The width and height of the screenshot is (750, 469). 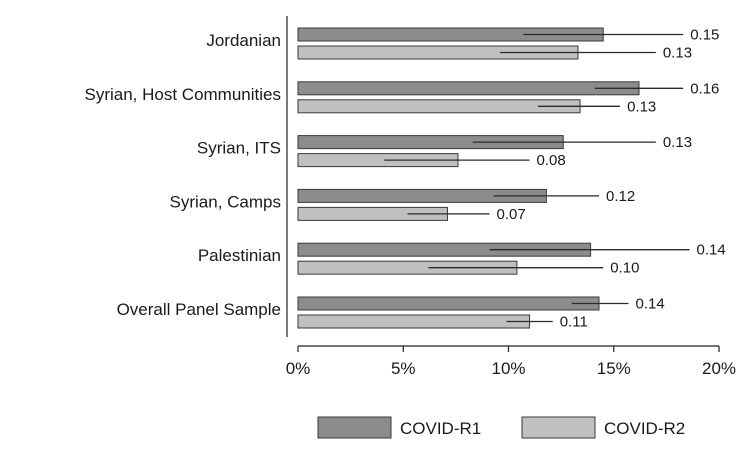 What do you see at coordinates (644, 428) in the screenshot?
I see `legend-label-covid-r2: COVID-R2` at bounding box center [644, 428].